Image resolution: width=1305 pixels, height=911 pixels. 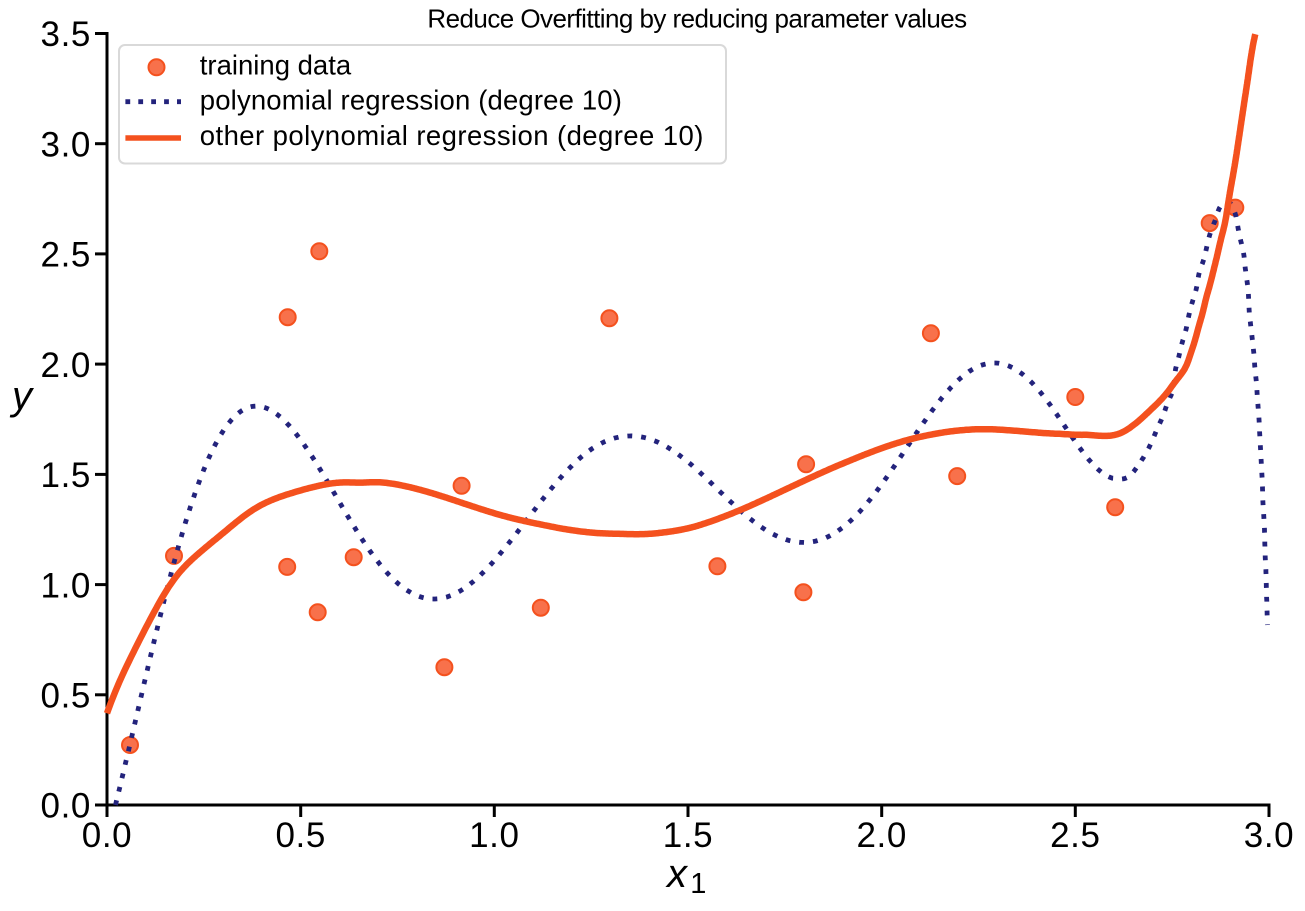 I want to click on svg-text: y, so click(x=22, y=396).